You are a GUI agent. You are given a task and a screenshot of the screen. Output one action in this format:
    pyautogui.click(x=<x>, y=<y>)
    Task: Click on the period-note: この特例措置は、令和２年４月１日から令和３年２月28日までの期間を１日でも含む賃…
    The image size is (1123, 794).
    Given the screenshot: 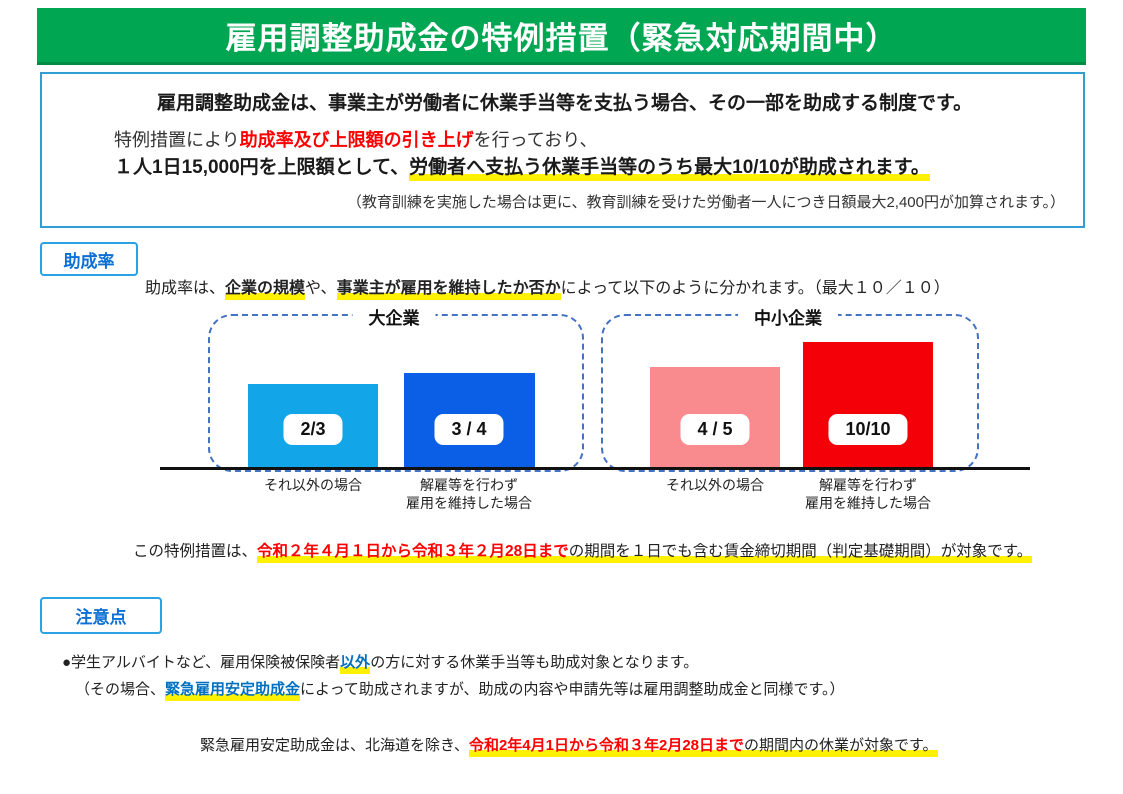 What is the action you would take?
    pyautogui.click(x=583, y=551)
    